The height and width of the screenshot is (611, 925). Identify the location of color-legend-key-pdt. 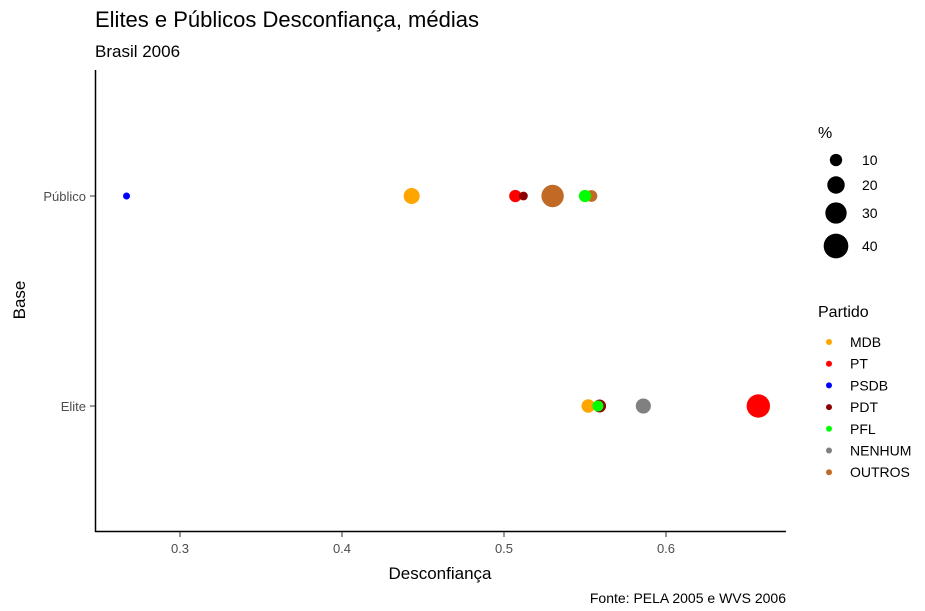
(829, 407).